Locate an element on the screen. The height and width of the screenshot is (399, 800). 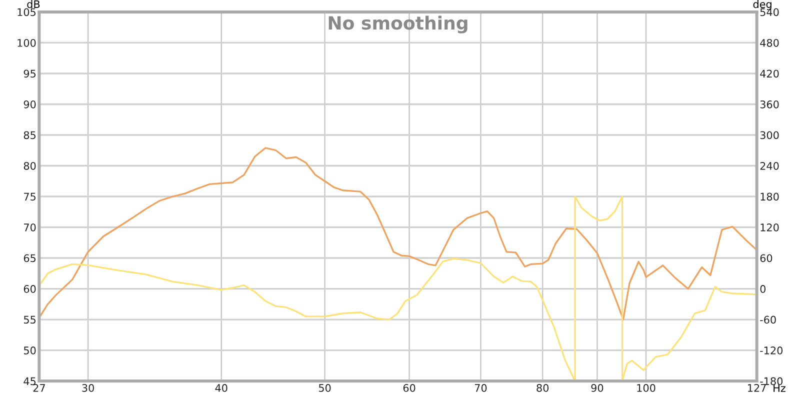
y-tick-label: 100 is located at coordinates (27, 42).